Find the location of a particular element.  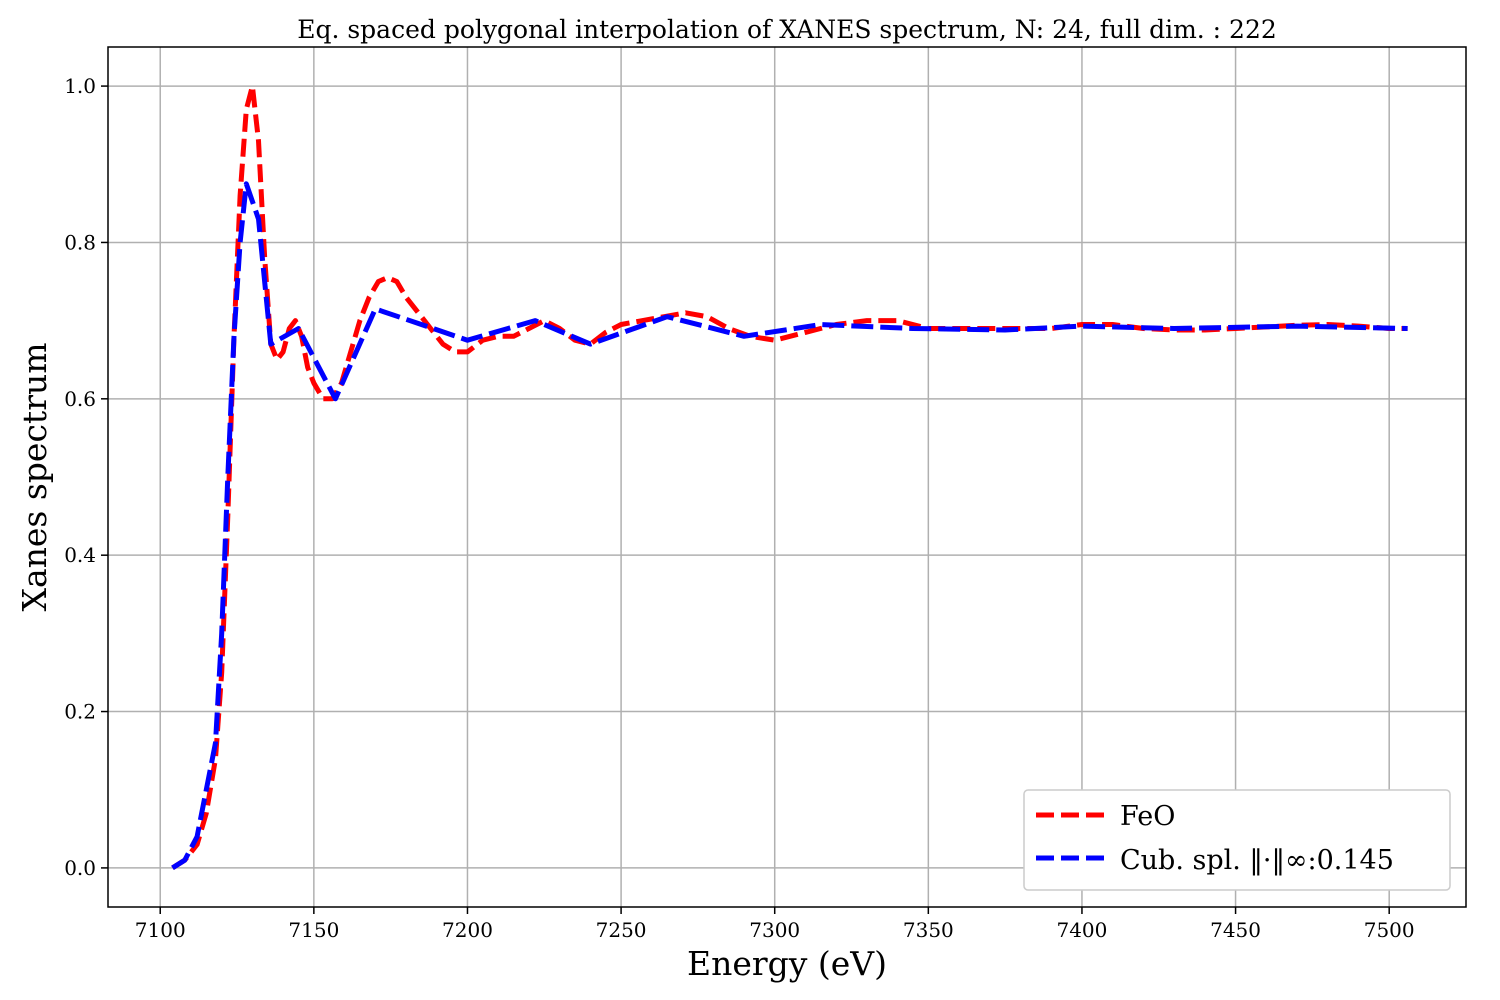

x-tick-label: 7450 is located at coordinates (1235, 930).